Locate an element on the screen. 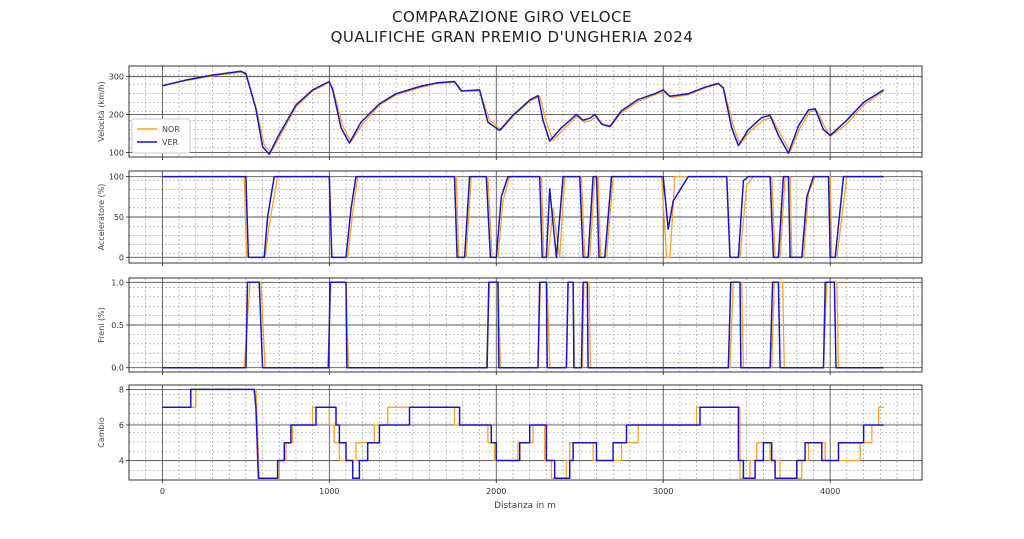 The width and height of the screenshot is (1024, 539). y-axis-label: Acceleratore (%) is located at coordinates (101, 217).